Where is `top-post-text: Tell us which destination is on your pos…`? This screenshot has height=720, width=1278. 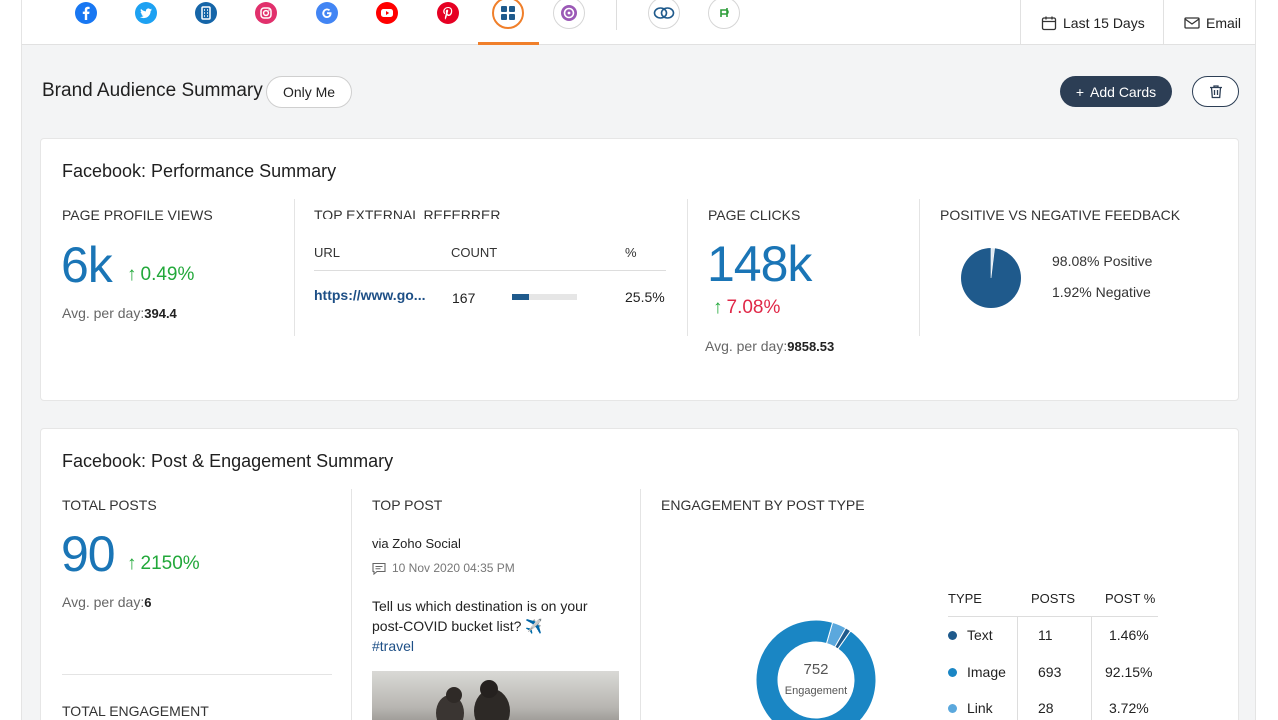 top-post-text: Tell us which destination is on your pos… is located at coordinates (492, 626).